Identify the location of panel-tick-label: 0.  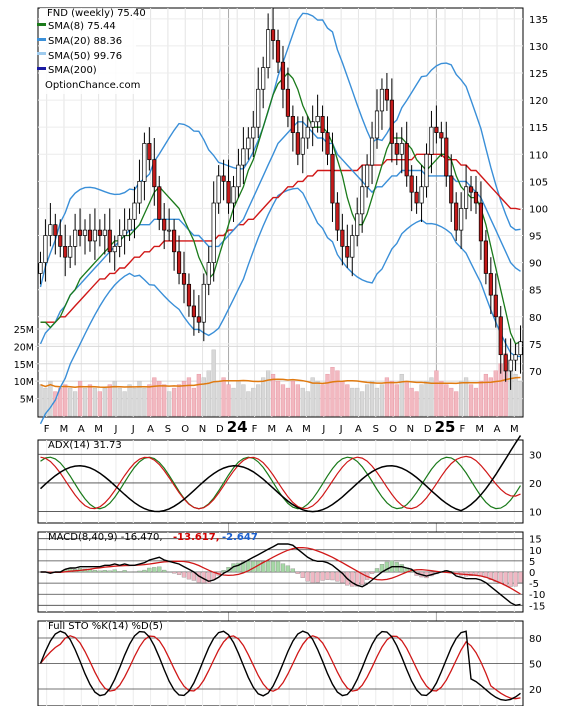
(532, 573).